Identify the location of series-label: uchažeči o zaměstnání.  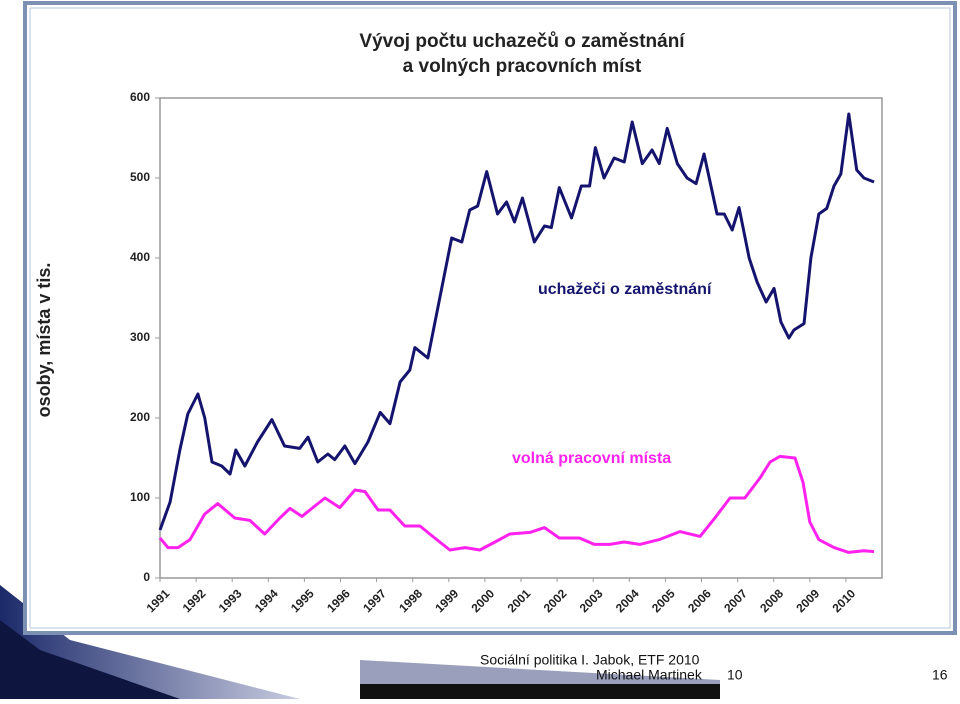
(625, 289).